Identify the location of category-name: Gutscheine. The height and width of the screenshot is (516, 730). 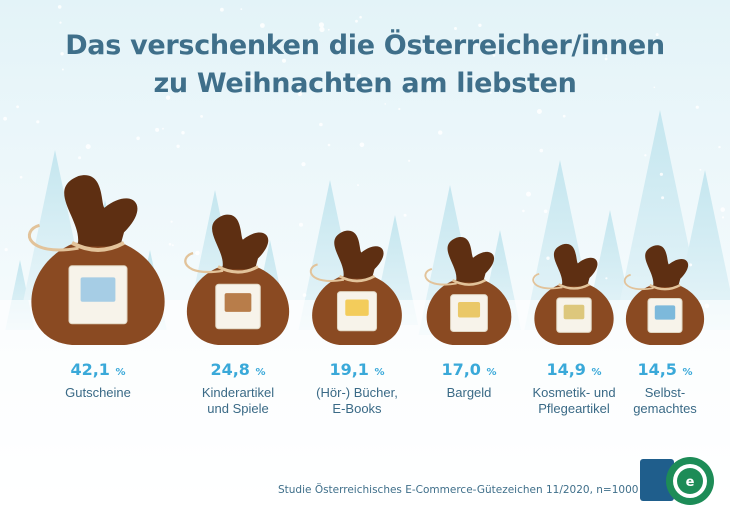
(98, 392).